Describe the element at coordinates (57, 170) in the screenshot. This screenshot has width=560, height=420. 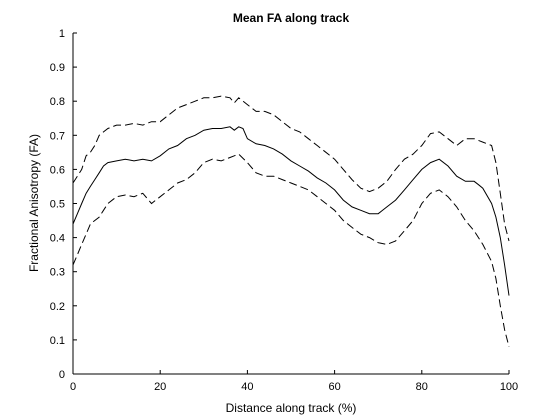
I see `y-tick-label: 0.6` at that location.